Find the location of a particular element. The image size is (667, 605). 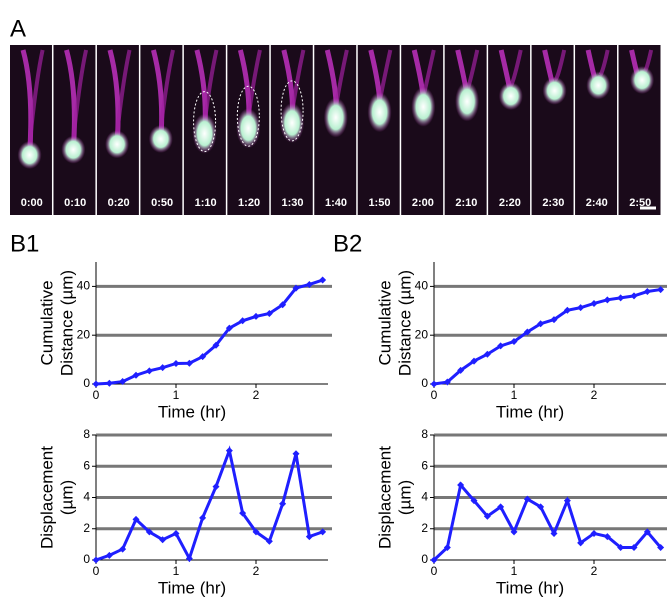

image-frame: 0:20 is located at coordinates (117, 130).